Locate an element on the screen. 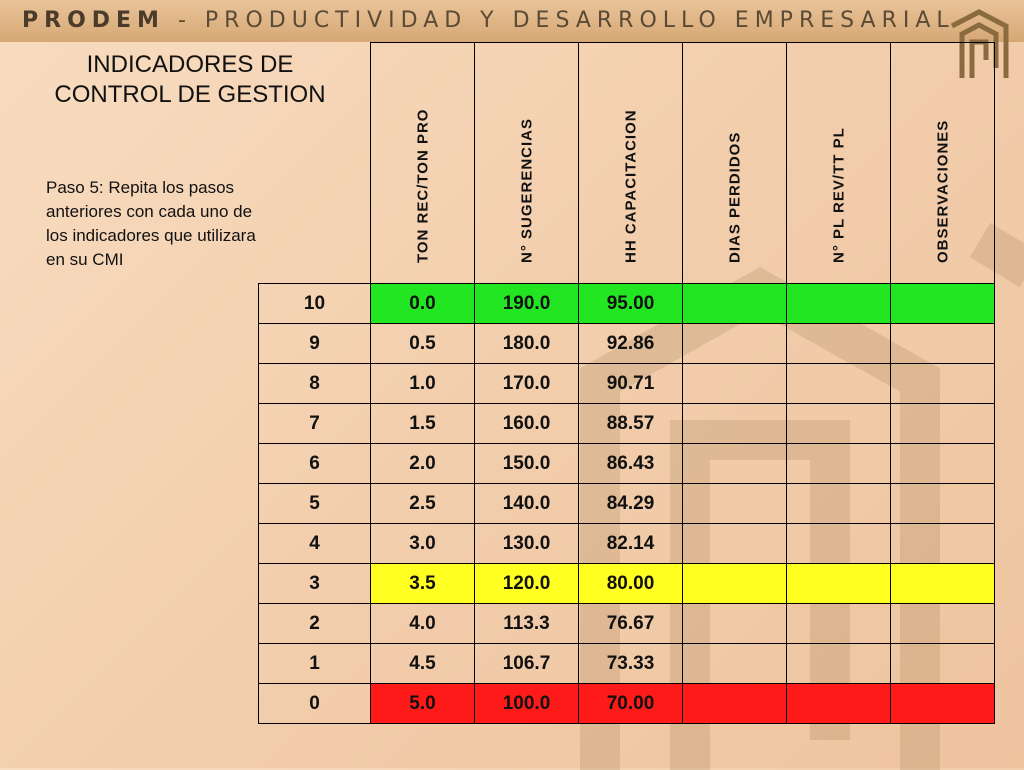 The height and width of the screenshot is (770, 1024). page-title-line-1: INDICADORES DE is located at coordinates (190, 64).